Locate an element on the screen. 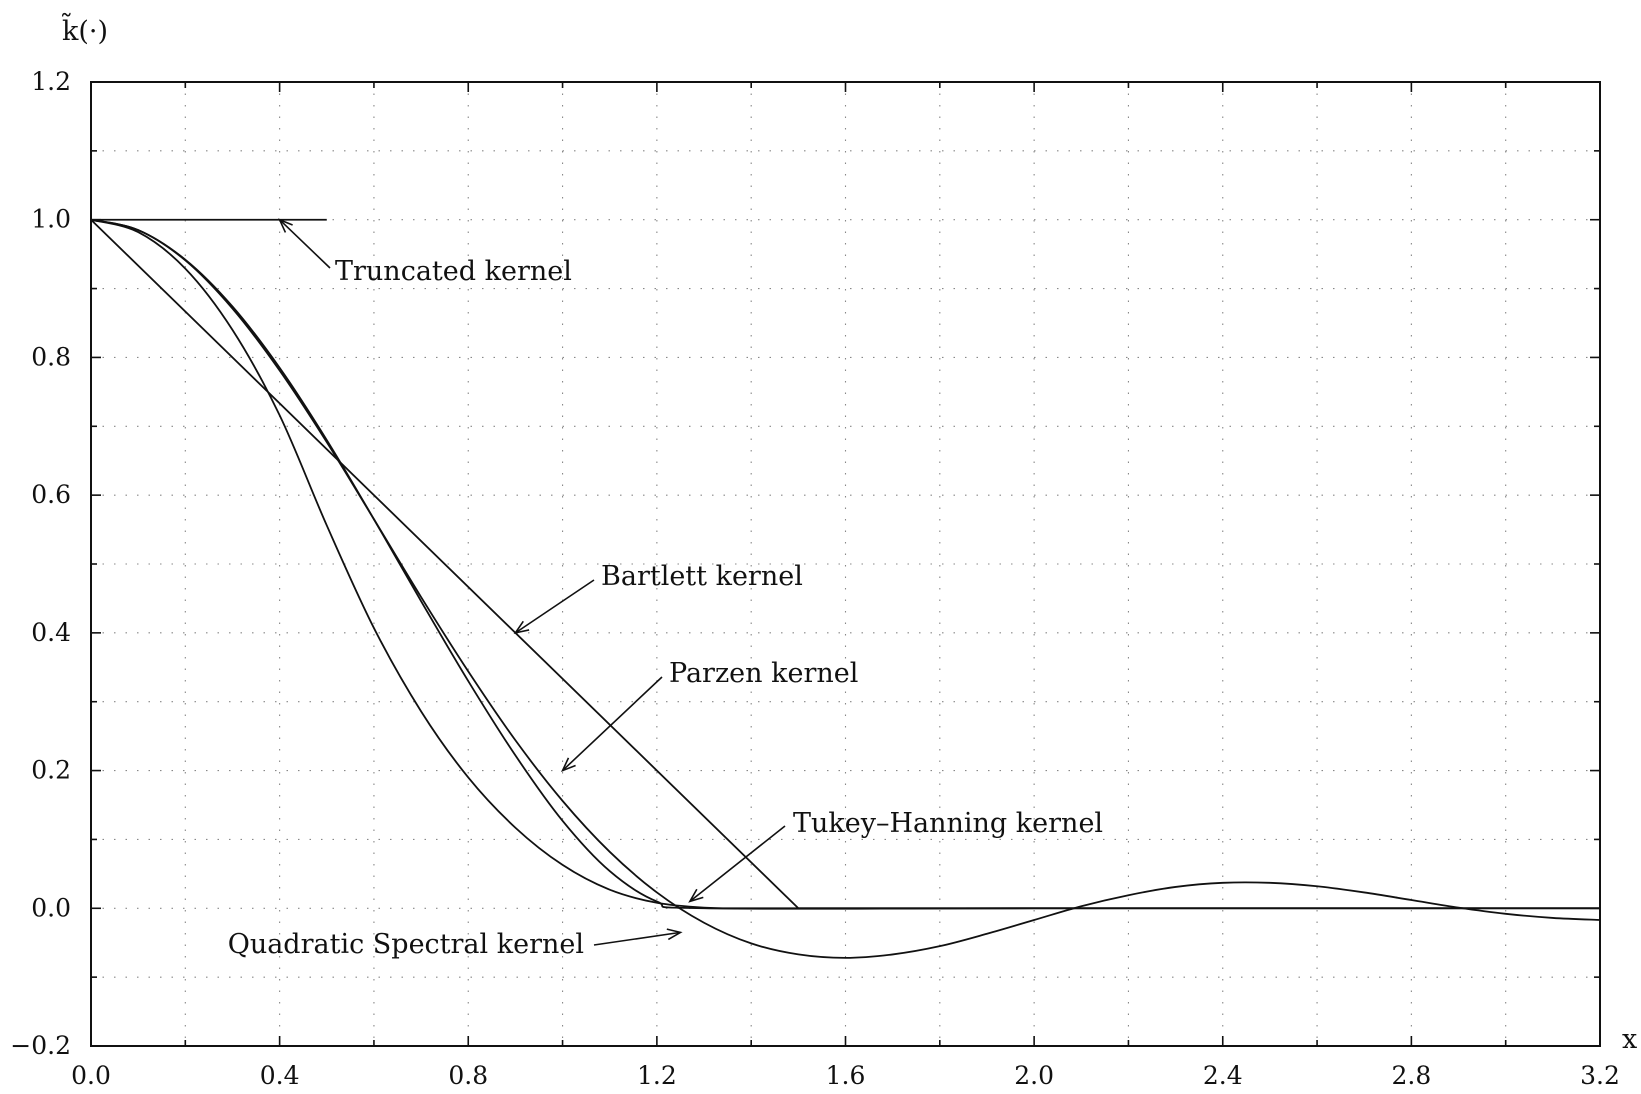 The height and width of the screenshot is (1094, 1641). x-axis-title: x is located at coordinates (1629, 1039).